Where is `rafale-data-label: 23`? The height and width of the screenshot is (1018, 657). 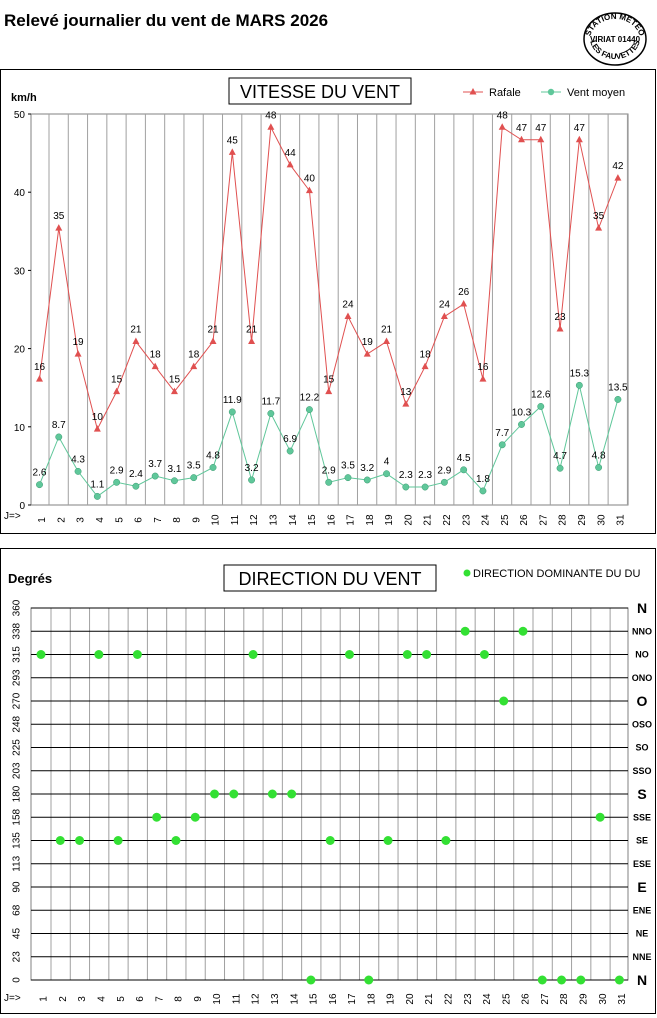 rafale-data-label: 23 is located at coordinates (560, 317).